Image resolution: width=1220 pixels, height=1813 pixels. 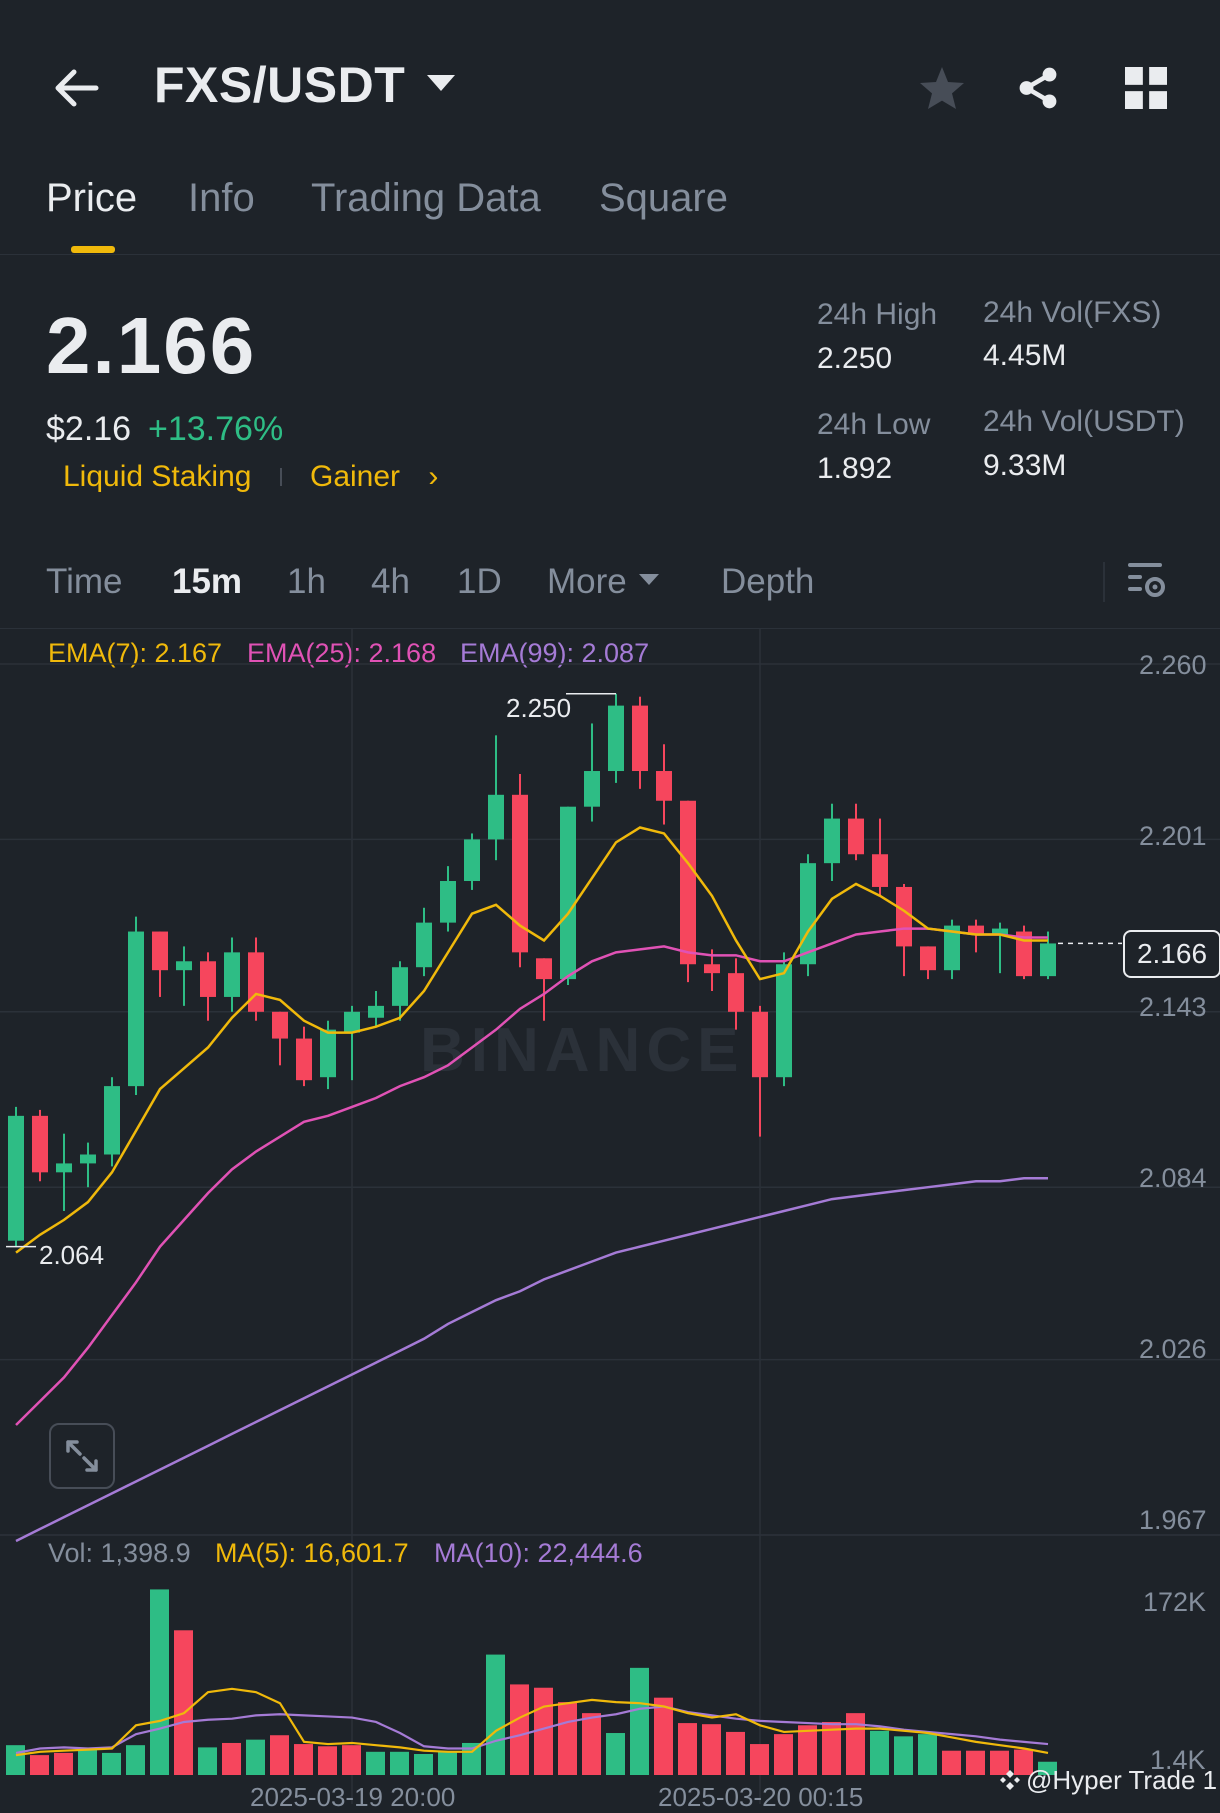 What do you see at coordinates (82, 1456) in the screenshot?
I see `fullscreen-expand-icon` at bounding box center [82, 1456].